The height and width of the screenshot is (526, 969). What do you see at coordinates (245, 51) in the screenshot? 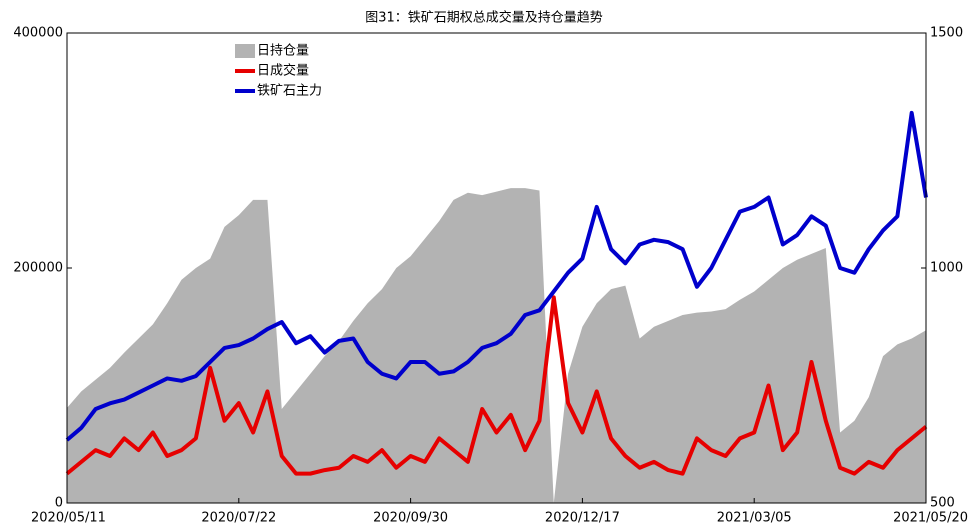
I see `legend-swatch` at bounding box center [245, 51].